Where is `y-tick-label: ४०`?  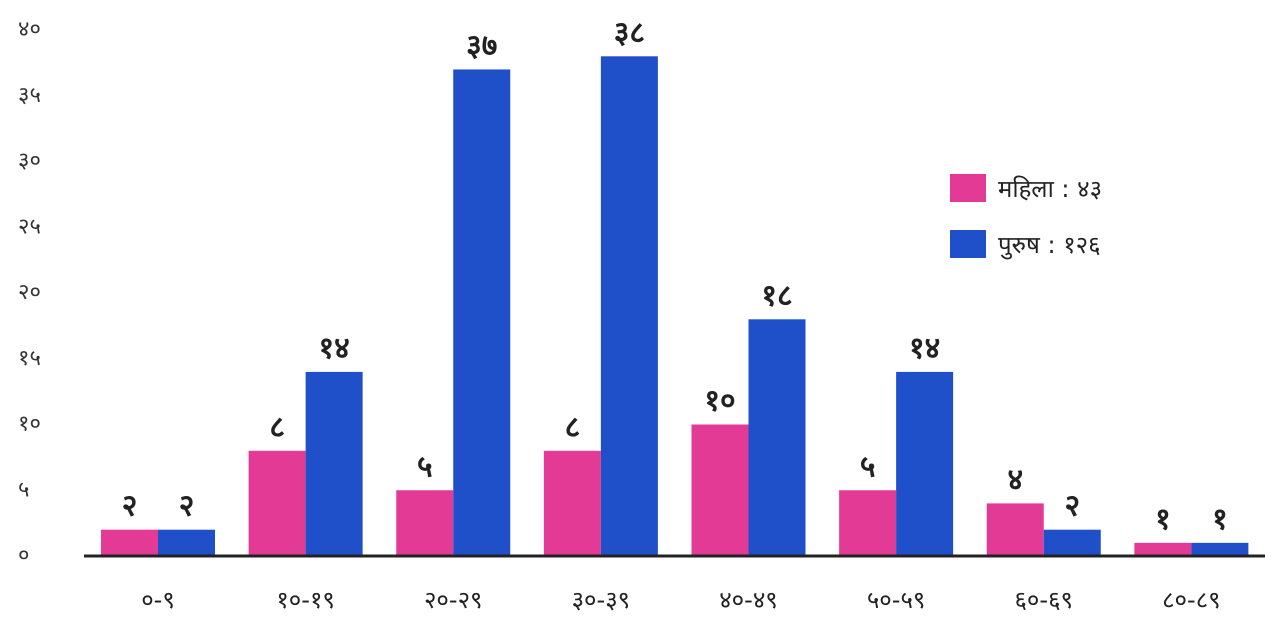 y-tick-label: ४० is located at coordinates (29, 29).